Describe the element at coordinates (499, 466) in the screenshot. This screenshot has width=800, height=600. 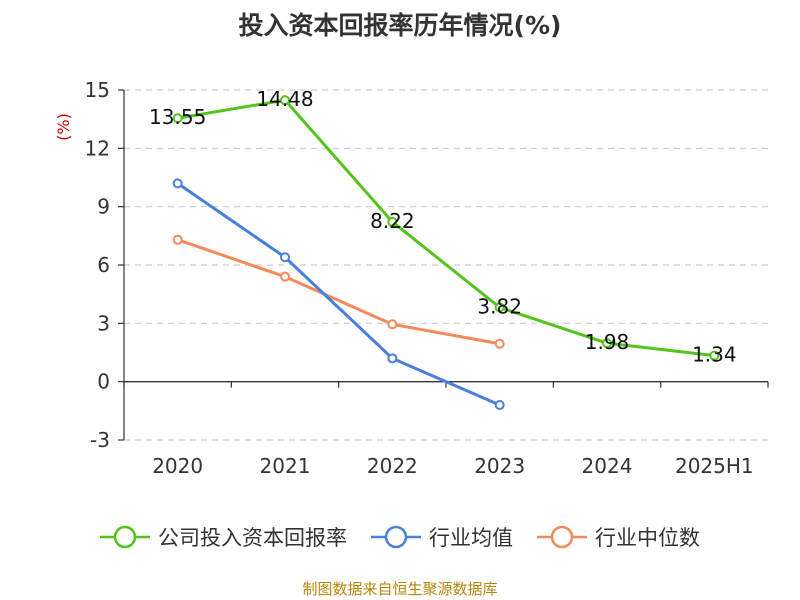
I see `x-tick-label: 2023` at that location.